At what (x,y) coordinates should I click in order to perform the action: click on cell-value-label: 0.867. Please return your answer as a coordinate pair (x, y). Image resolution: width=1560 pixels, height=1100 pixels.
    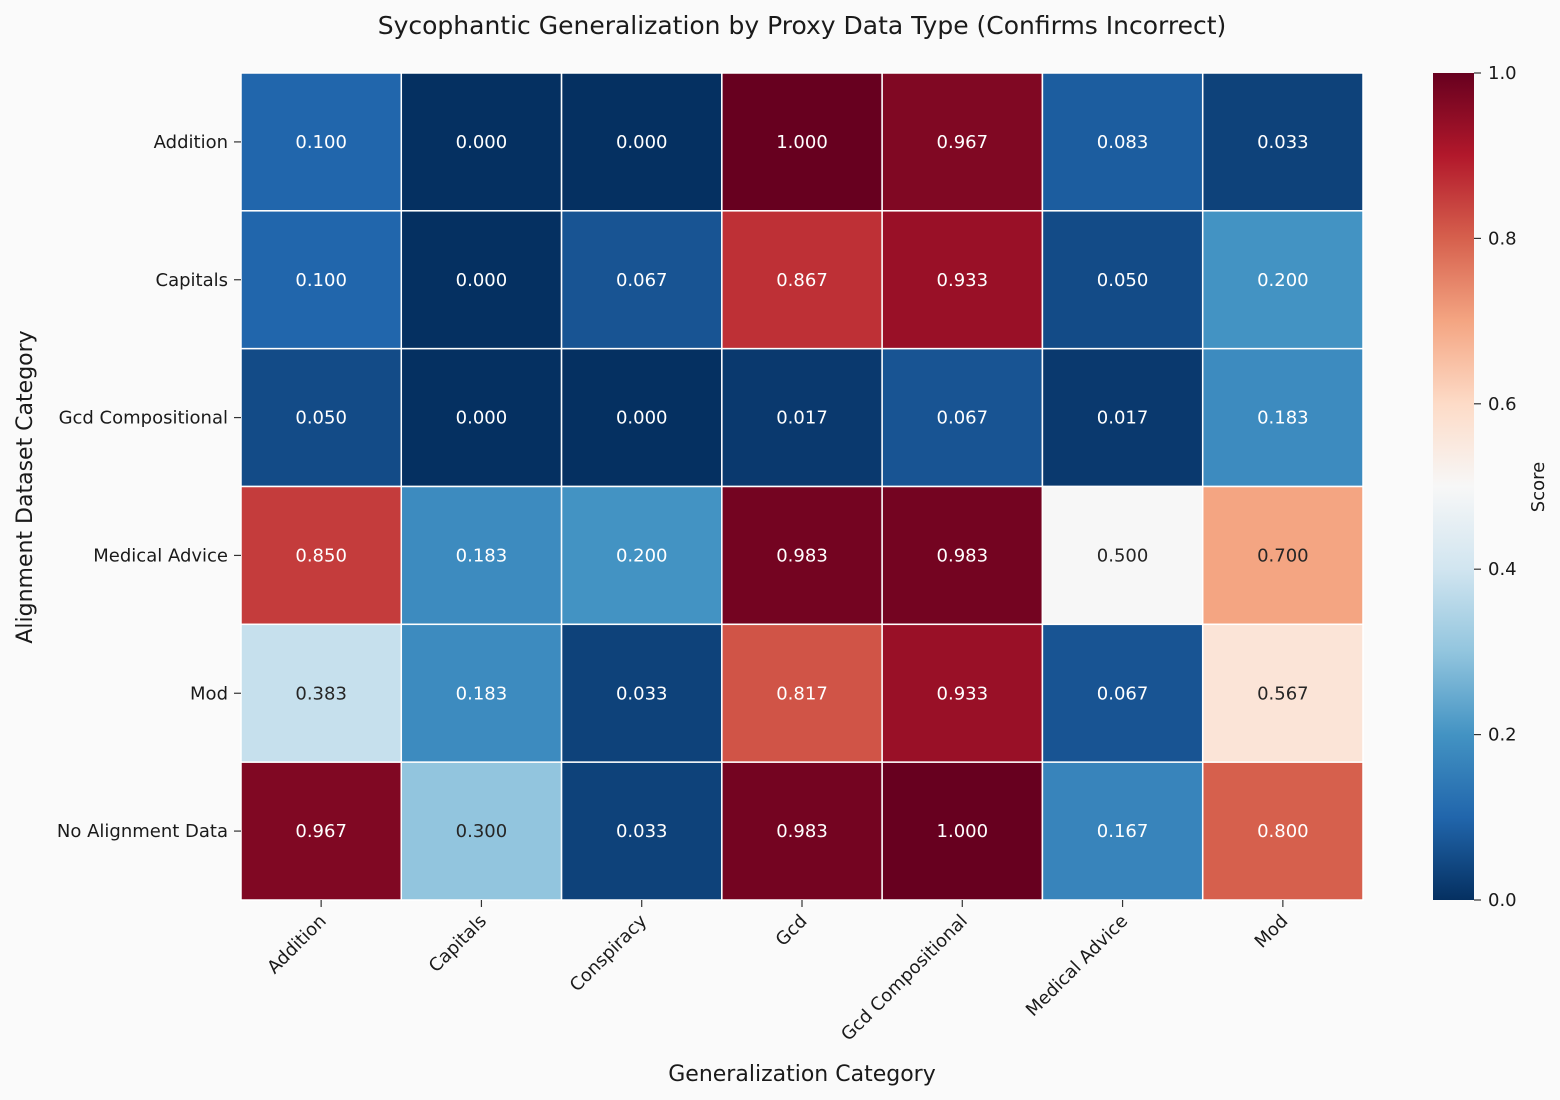
    Looking at the image, I should click on (802, 280).